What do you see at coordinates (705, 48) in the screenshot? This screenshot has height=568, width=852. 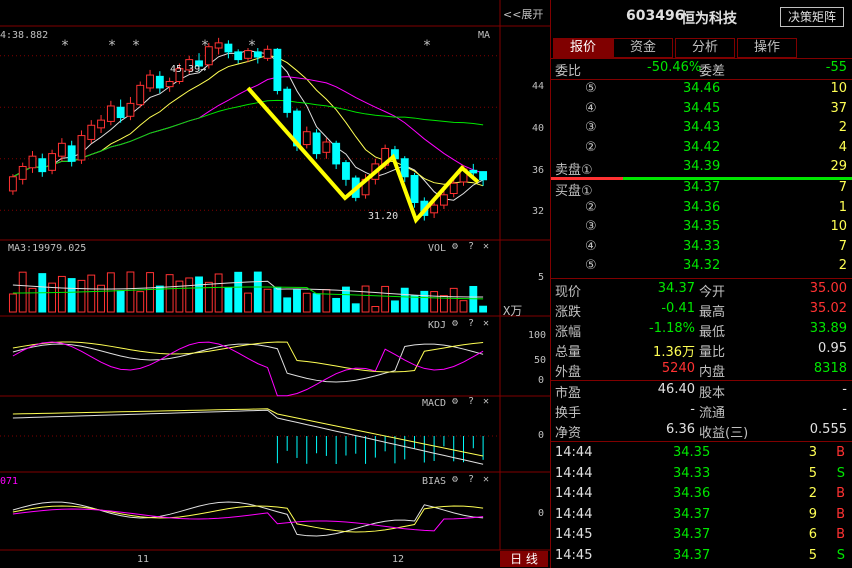 I see `tab-analysis: 分析` at bounding box center [705, 48].